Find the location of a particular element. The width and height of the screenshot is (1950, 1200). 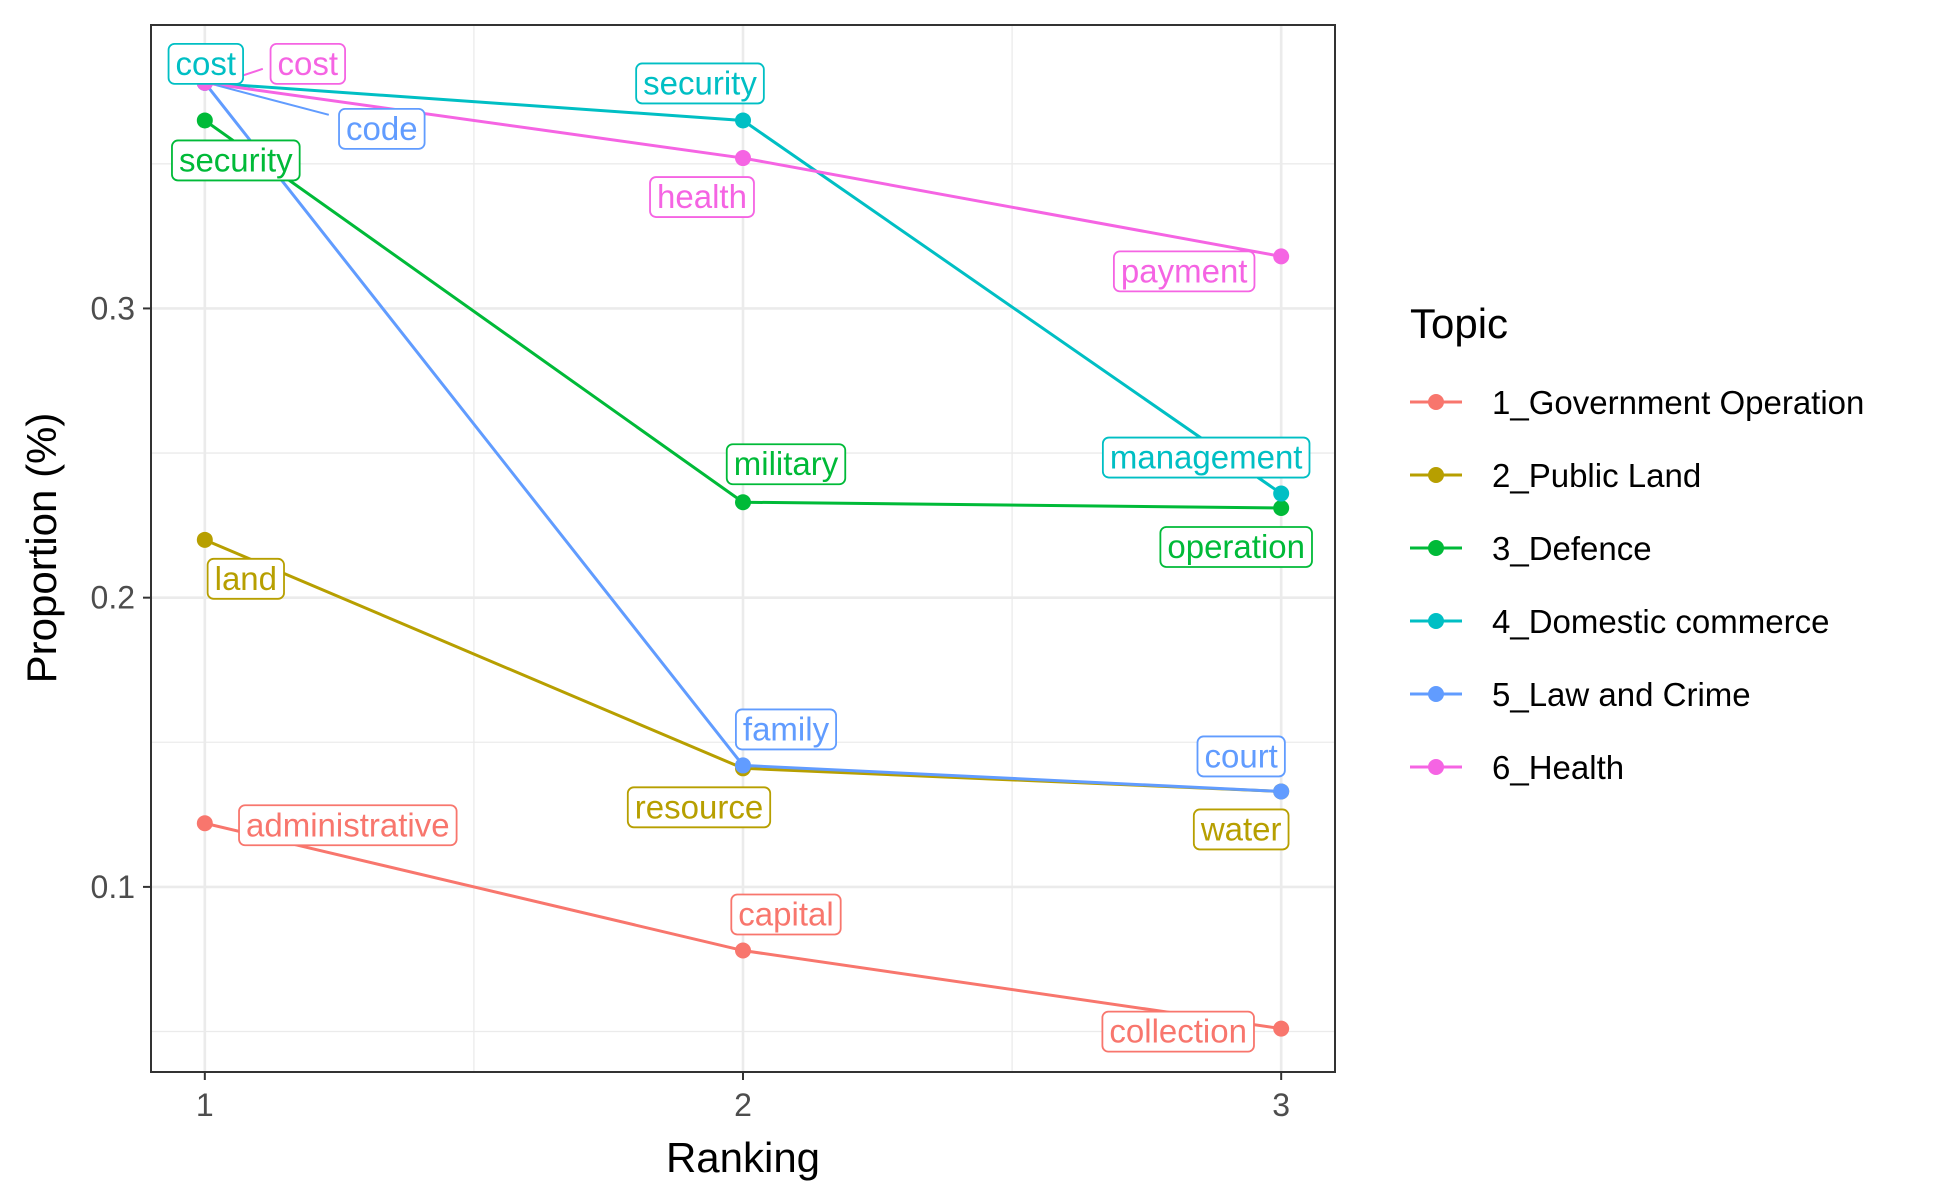

point-label-text: resource is located at coordinates (699, 806).